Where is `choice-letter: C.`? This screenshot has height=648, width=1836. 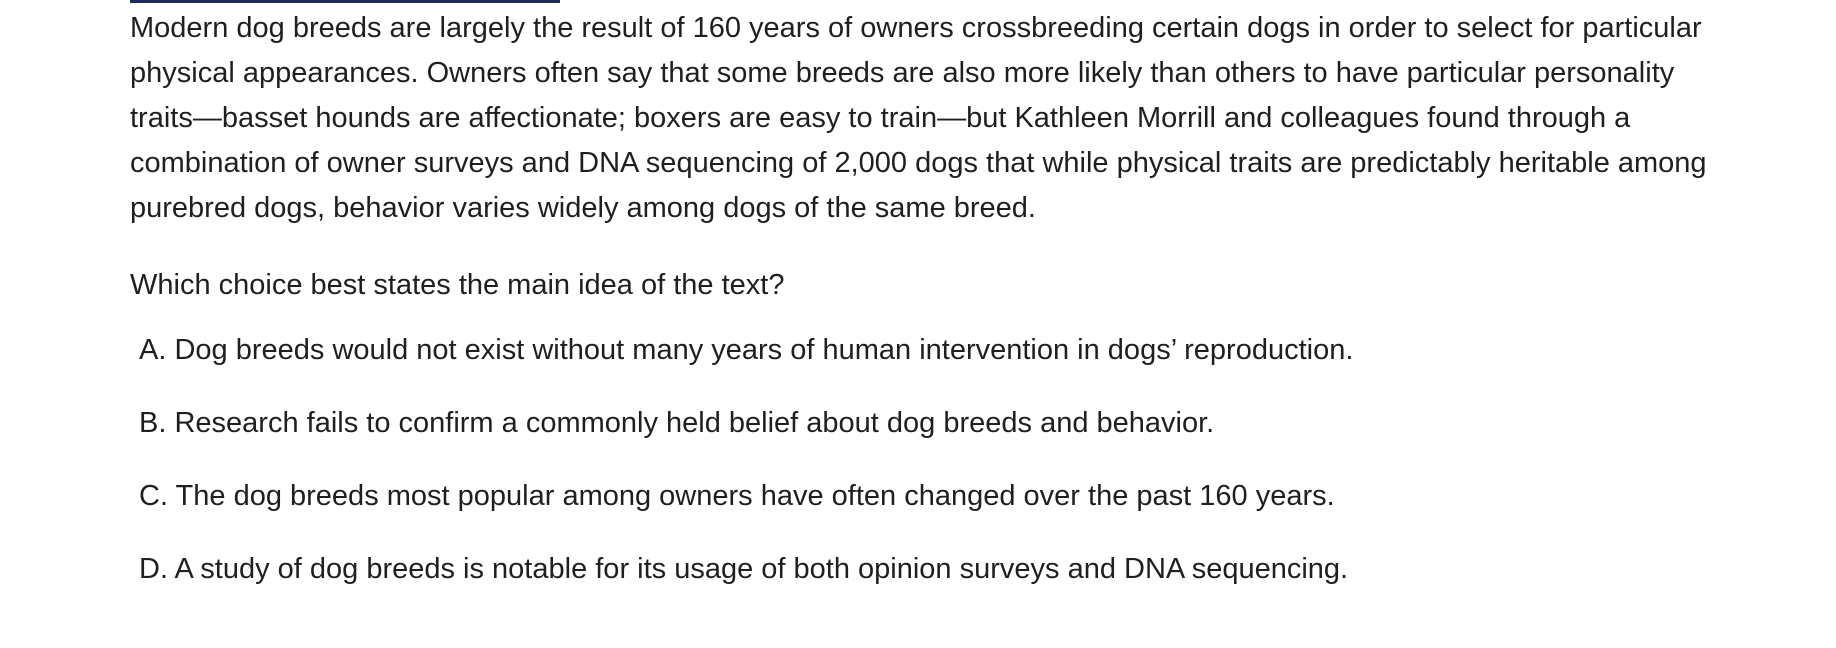 choice-letter: C. is located at coordinates (153, 496).